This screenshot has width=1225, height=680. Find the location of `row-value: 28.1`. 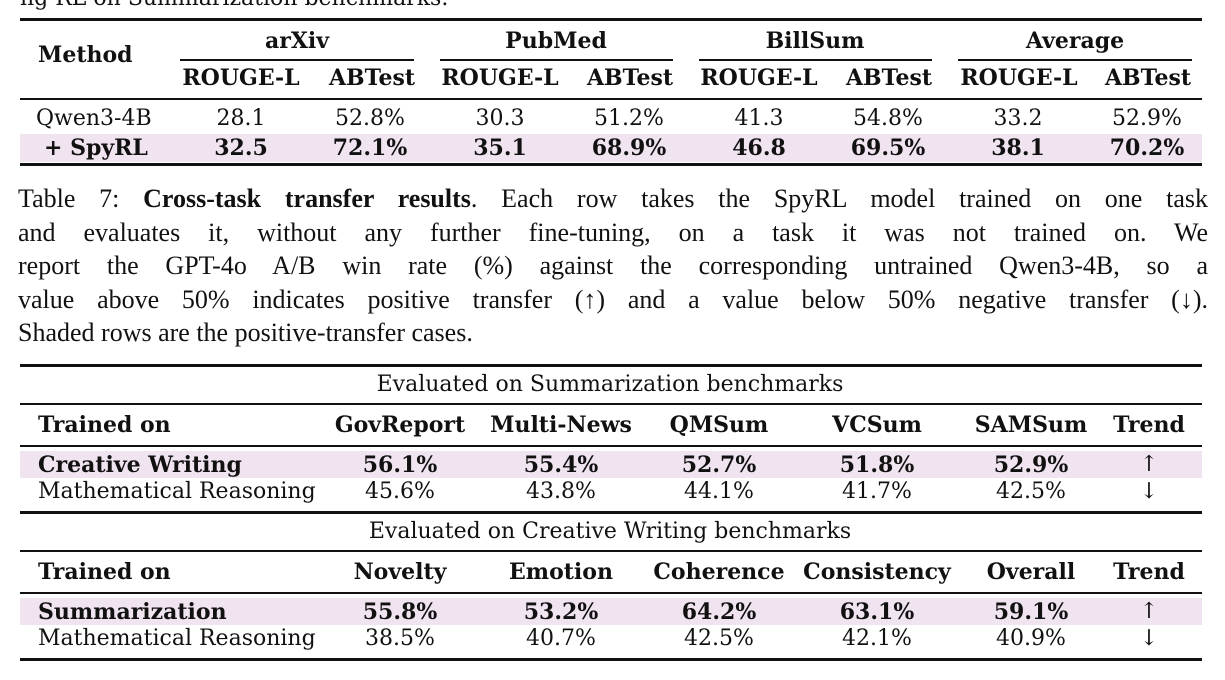

row-value: 28.1 is located at coordinates (241, 118).